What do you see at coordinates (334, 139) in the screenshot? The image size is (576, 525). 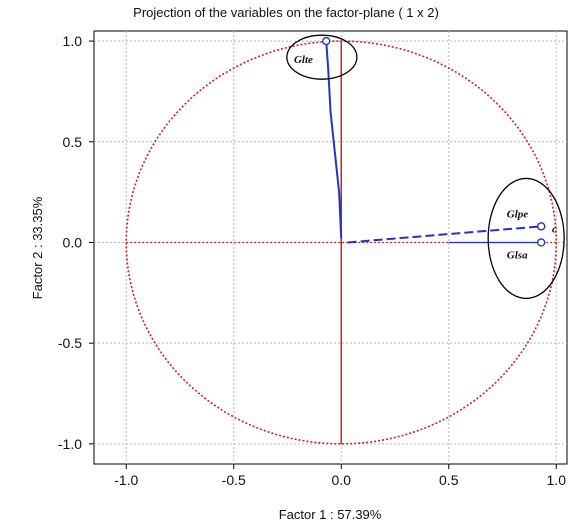 I see `vector-glte` at bounding box center [334, 139].